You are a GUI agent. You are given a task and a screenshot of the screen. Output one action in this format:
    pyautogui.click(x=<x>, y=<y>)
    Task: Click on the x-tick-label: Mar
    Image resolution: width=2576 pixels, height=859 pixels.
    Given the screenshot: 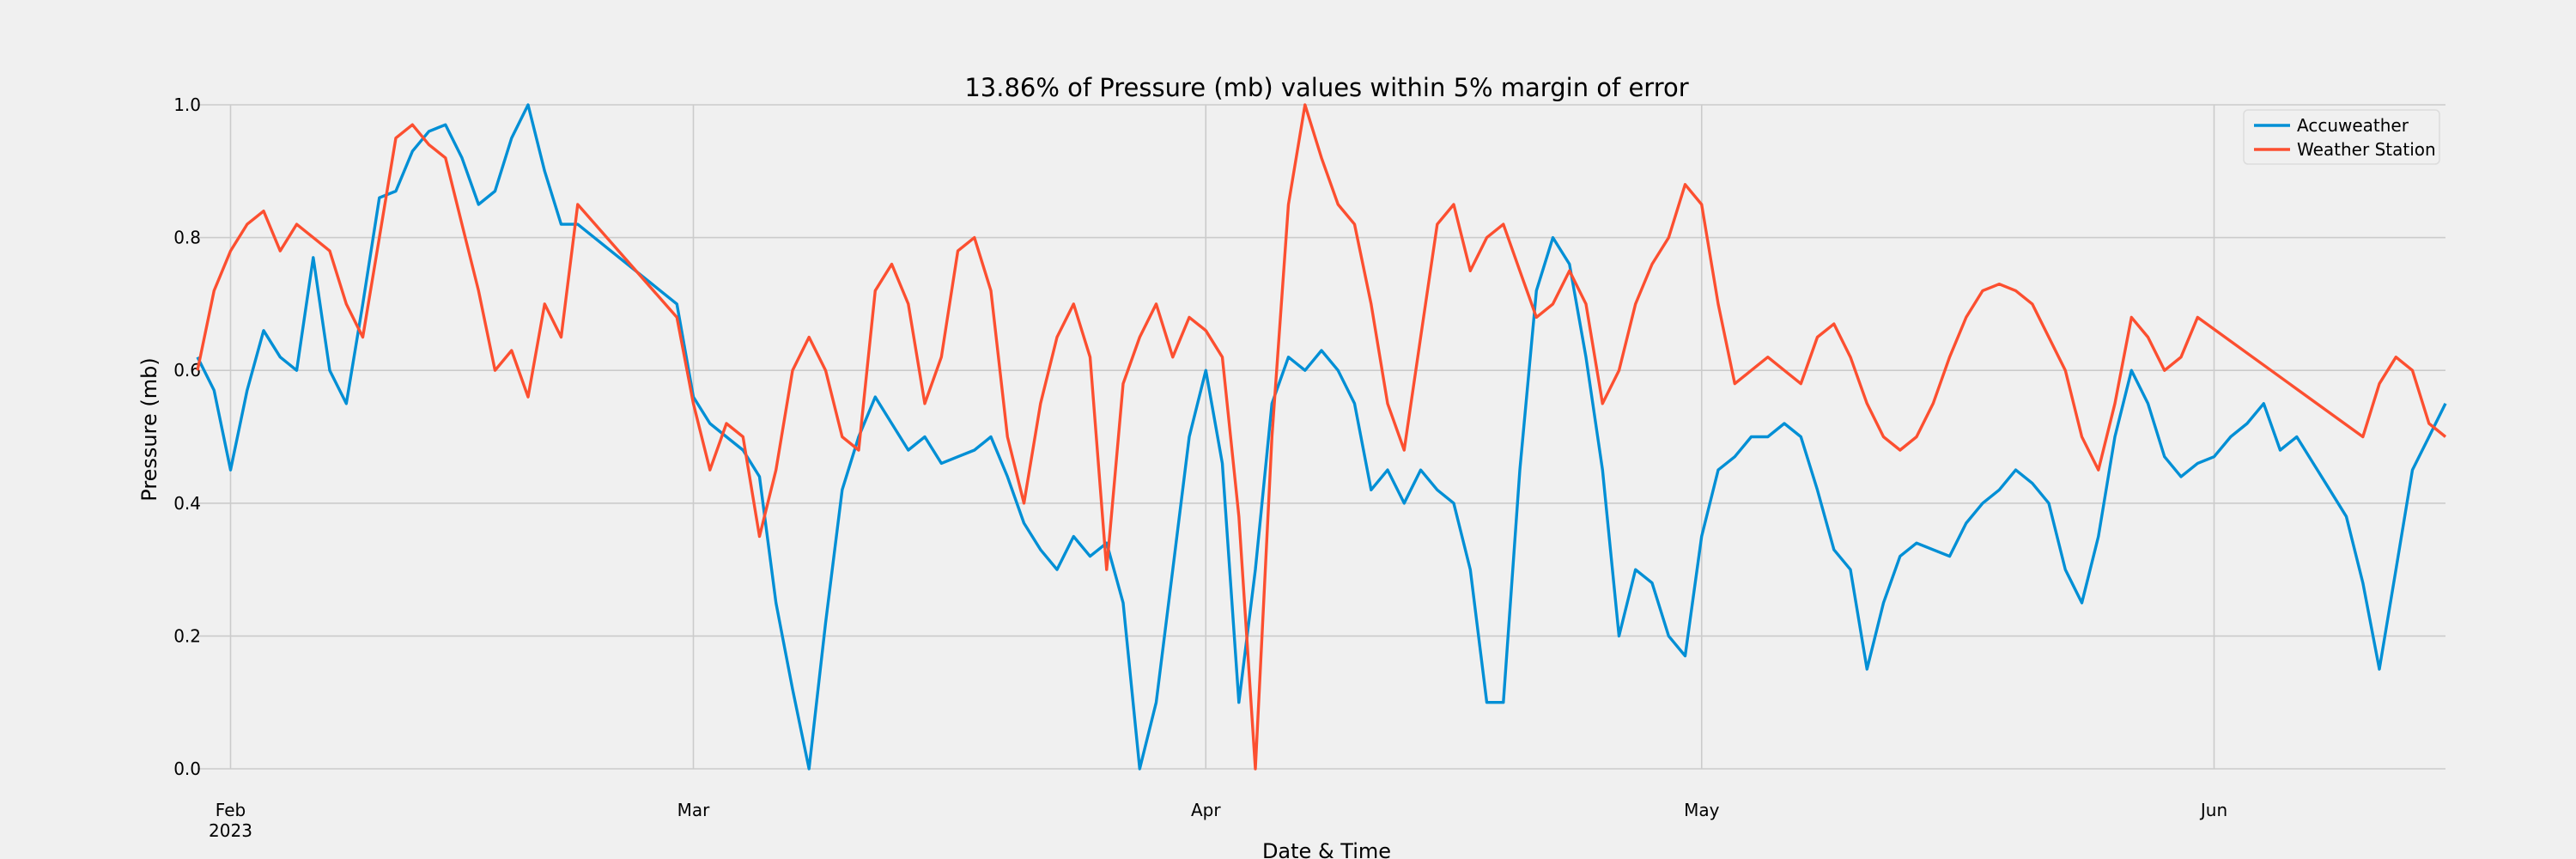 What is the action you would take?
    pyautogui.click(x=694, y=810)
    